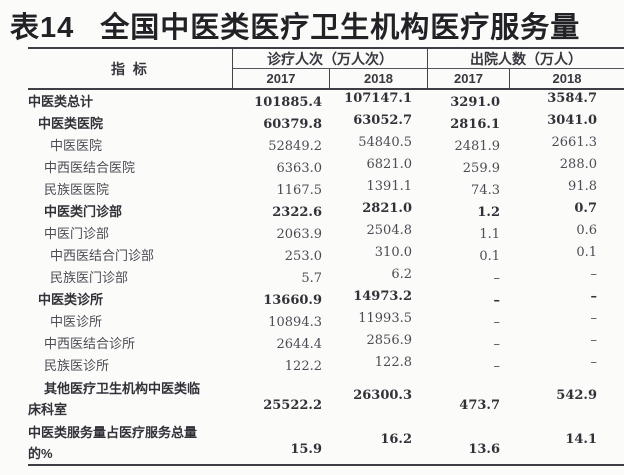  I want to click on row-label: 中医类服务量占医疗服务总量 的%, so click(113, 443).